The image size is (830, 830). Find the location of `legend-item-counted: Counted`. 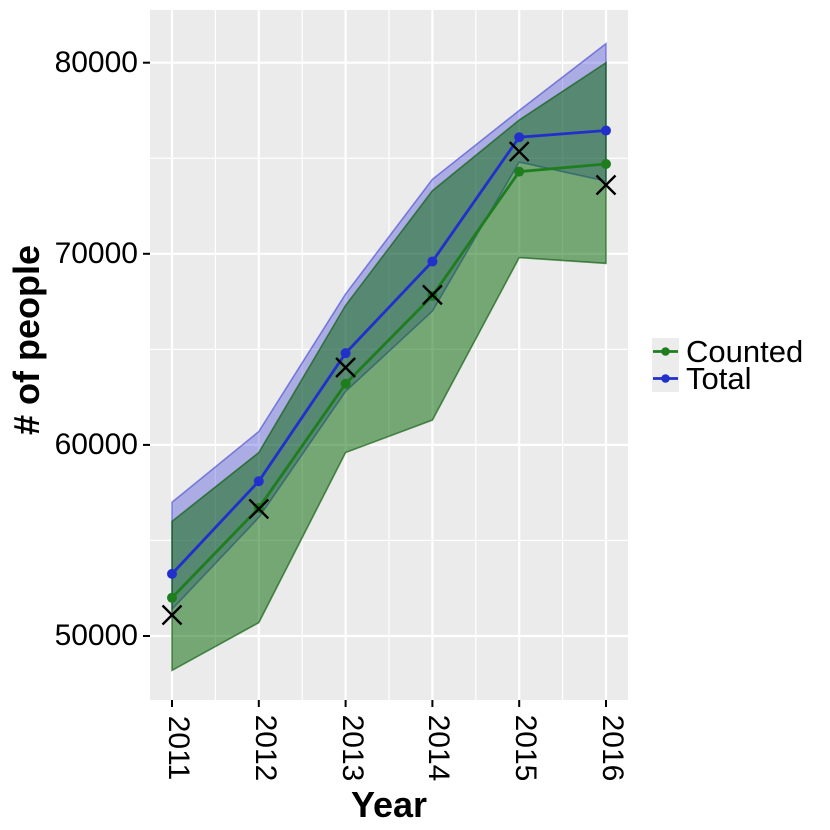

legend-item-counted: Counted is located at coordinates (728, 351).